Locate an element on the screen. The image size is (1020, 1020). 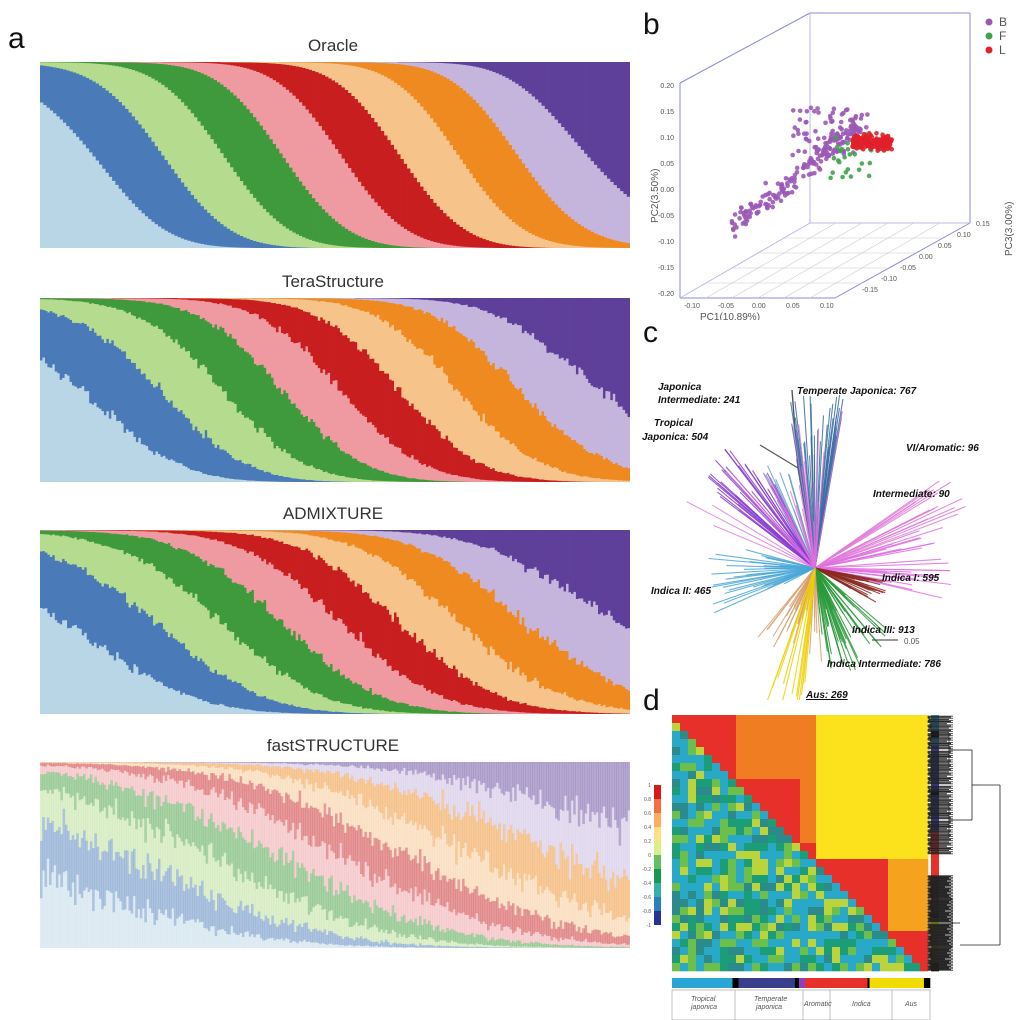
pca-zlabel: PC3(3.00%) is located at coordinates (1009, 229).